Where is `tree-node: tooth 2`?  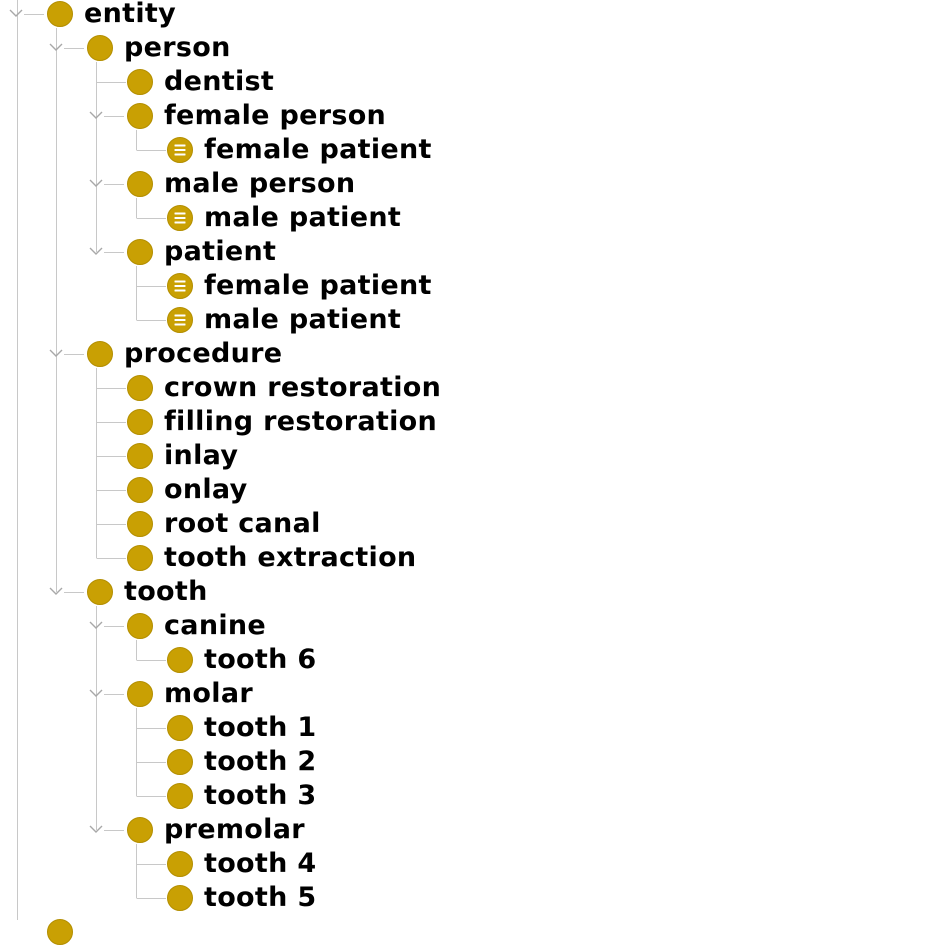
tree-node: tooth 2 is located at coordinates (241, 762).